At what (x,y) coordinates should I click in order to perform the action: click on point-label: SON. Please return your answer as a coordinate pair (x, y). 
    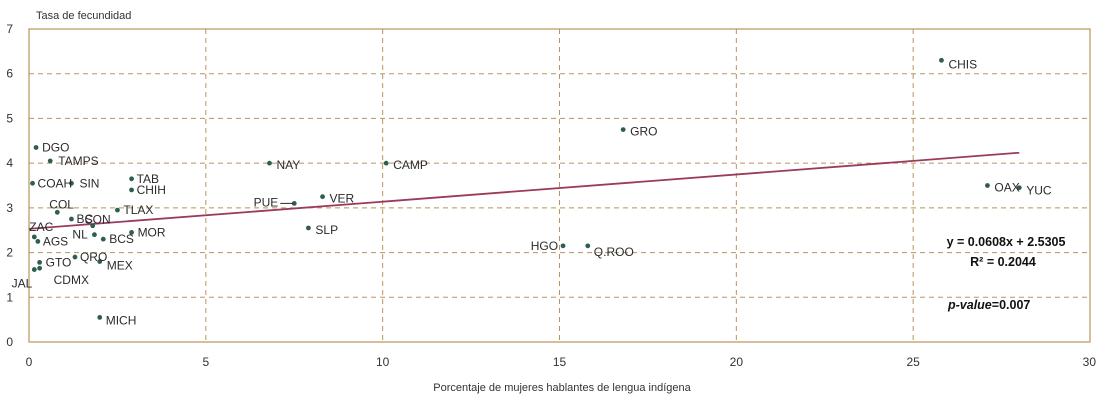
    Looking at the image, I should click on (98, 220).